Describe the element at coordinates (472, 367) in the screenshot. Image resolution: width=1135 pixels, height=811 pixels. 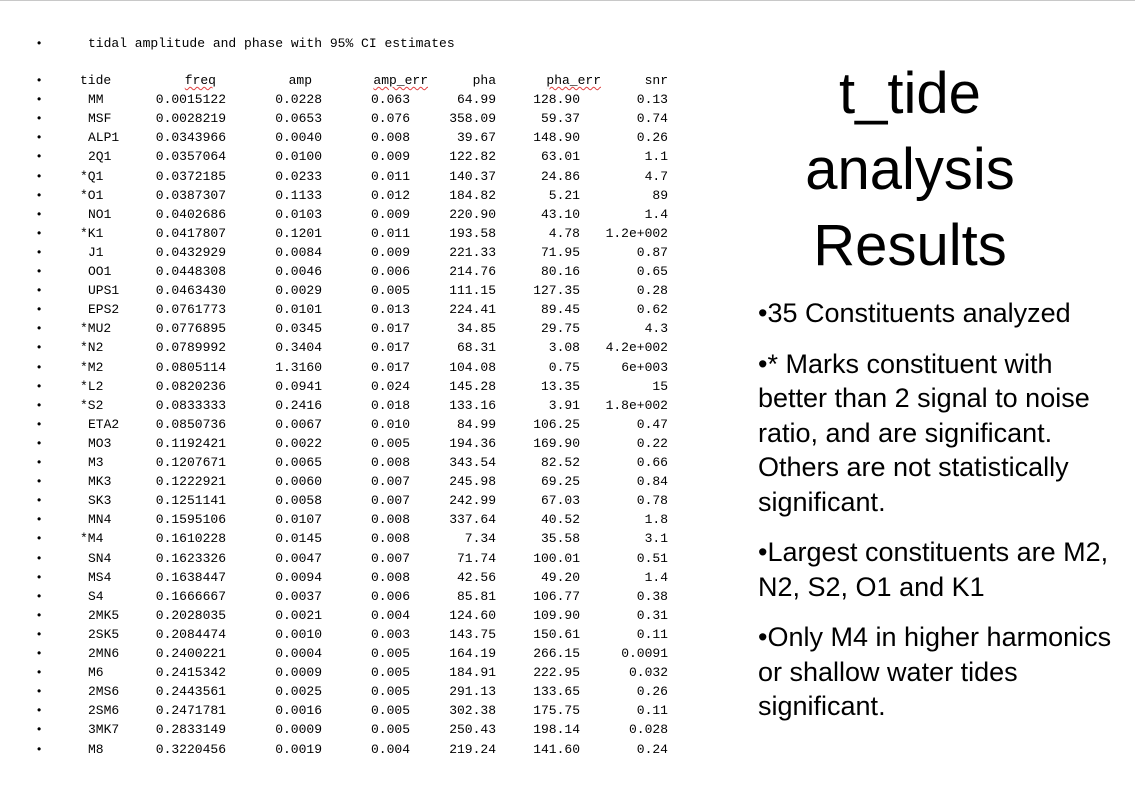
I see `cell-pha: 104.08` at that location.